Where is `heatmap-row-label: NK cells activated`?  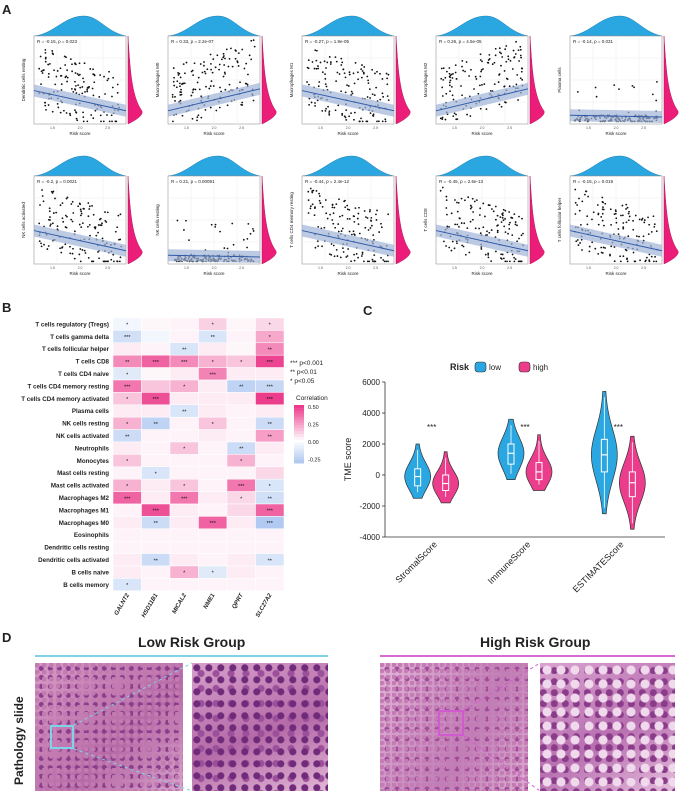
heatmap-row-label: NK cells activated is located at coordinates (82, 436).